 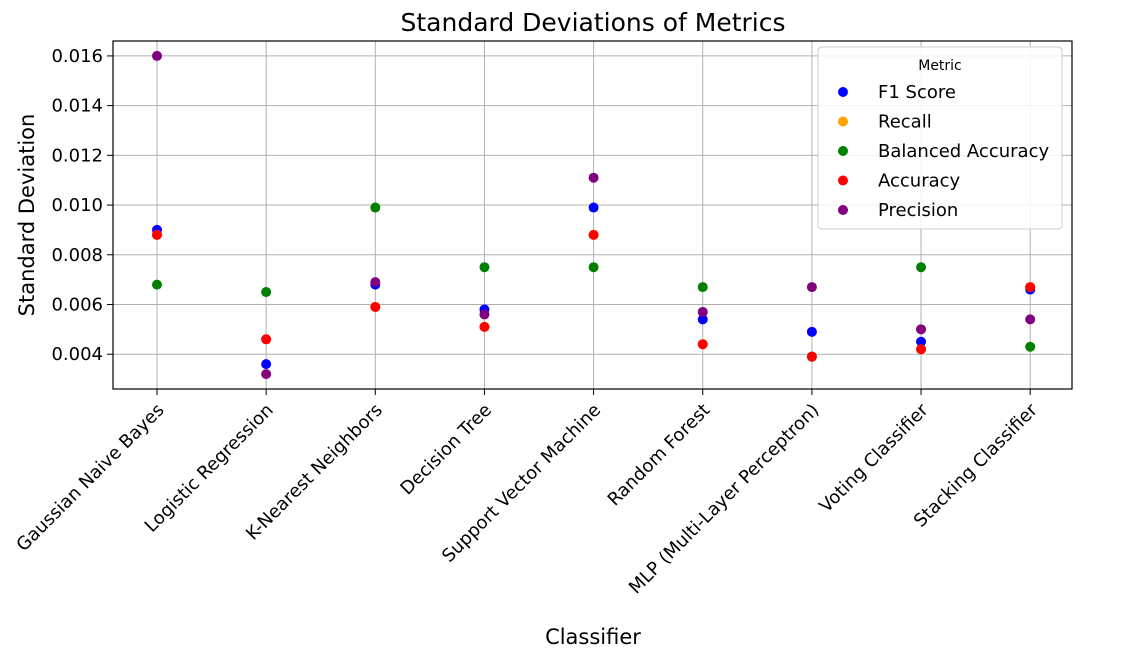 What do you see at coordinates (77, 304) in the screenshot?
I see `y-tick-label: 0.006` at bounding box center [77, 304].